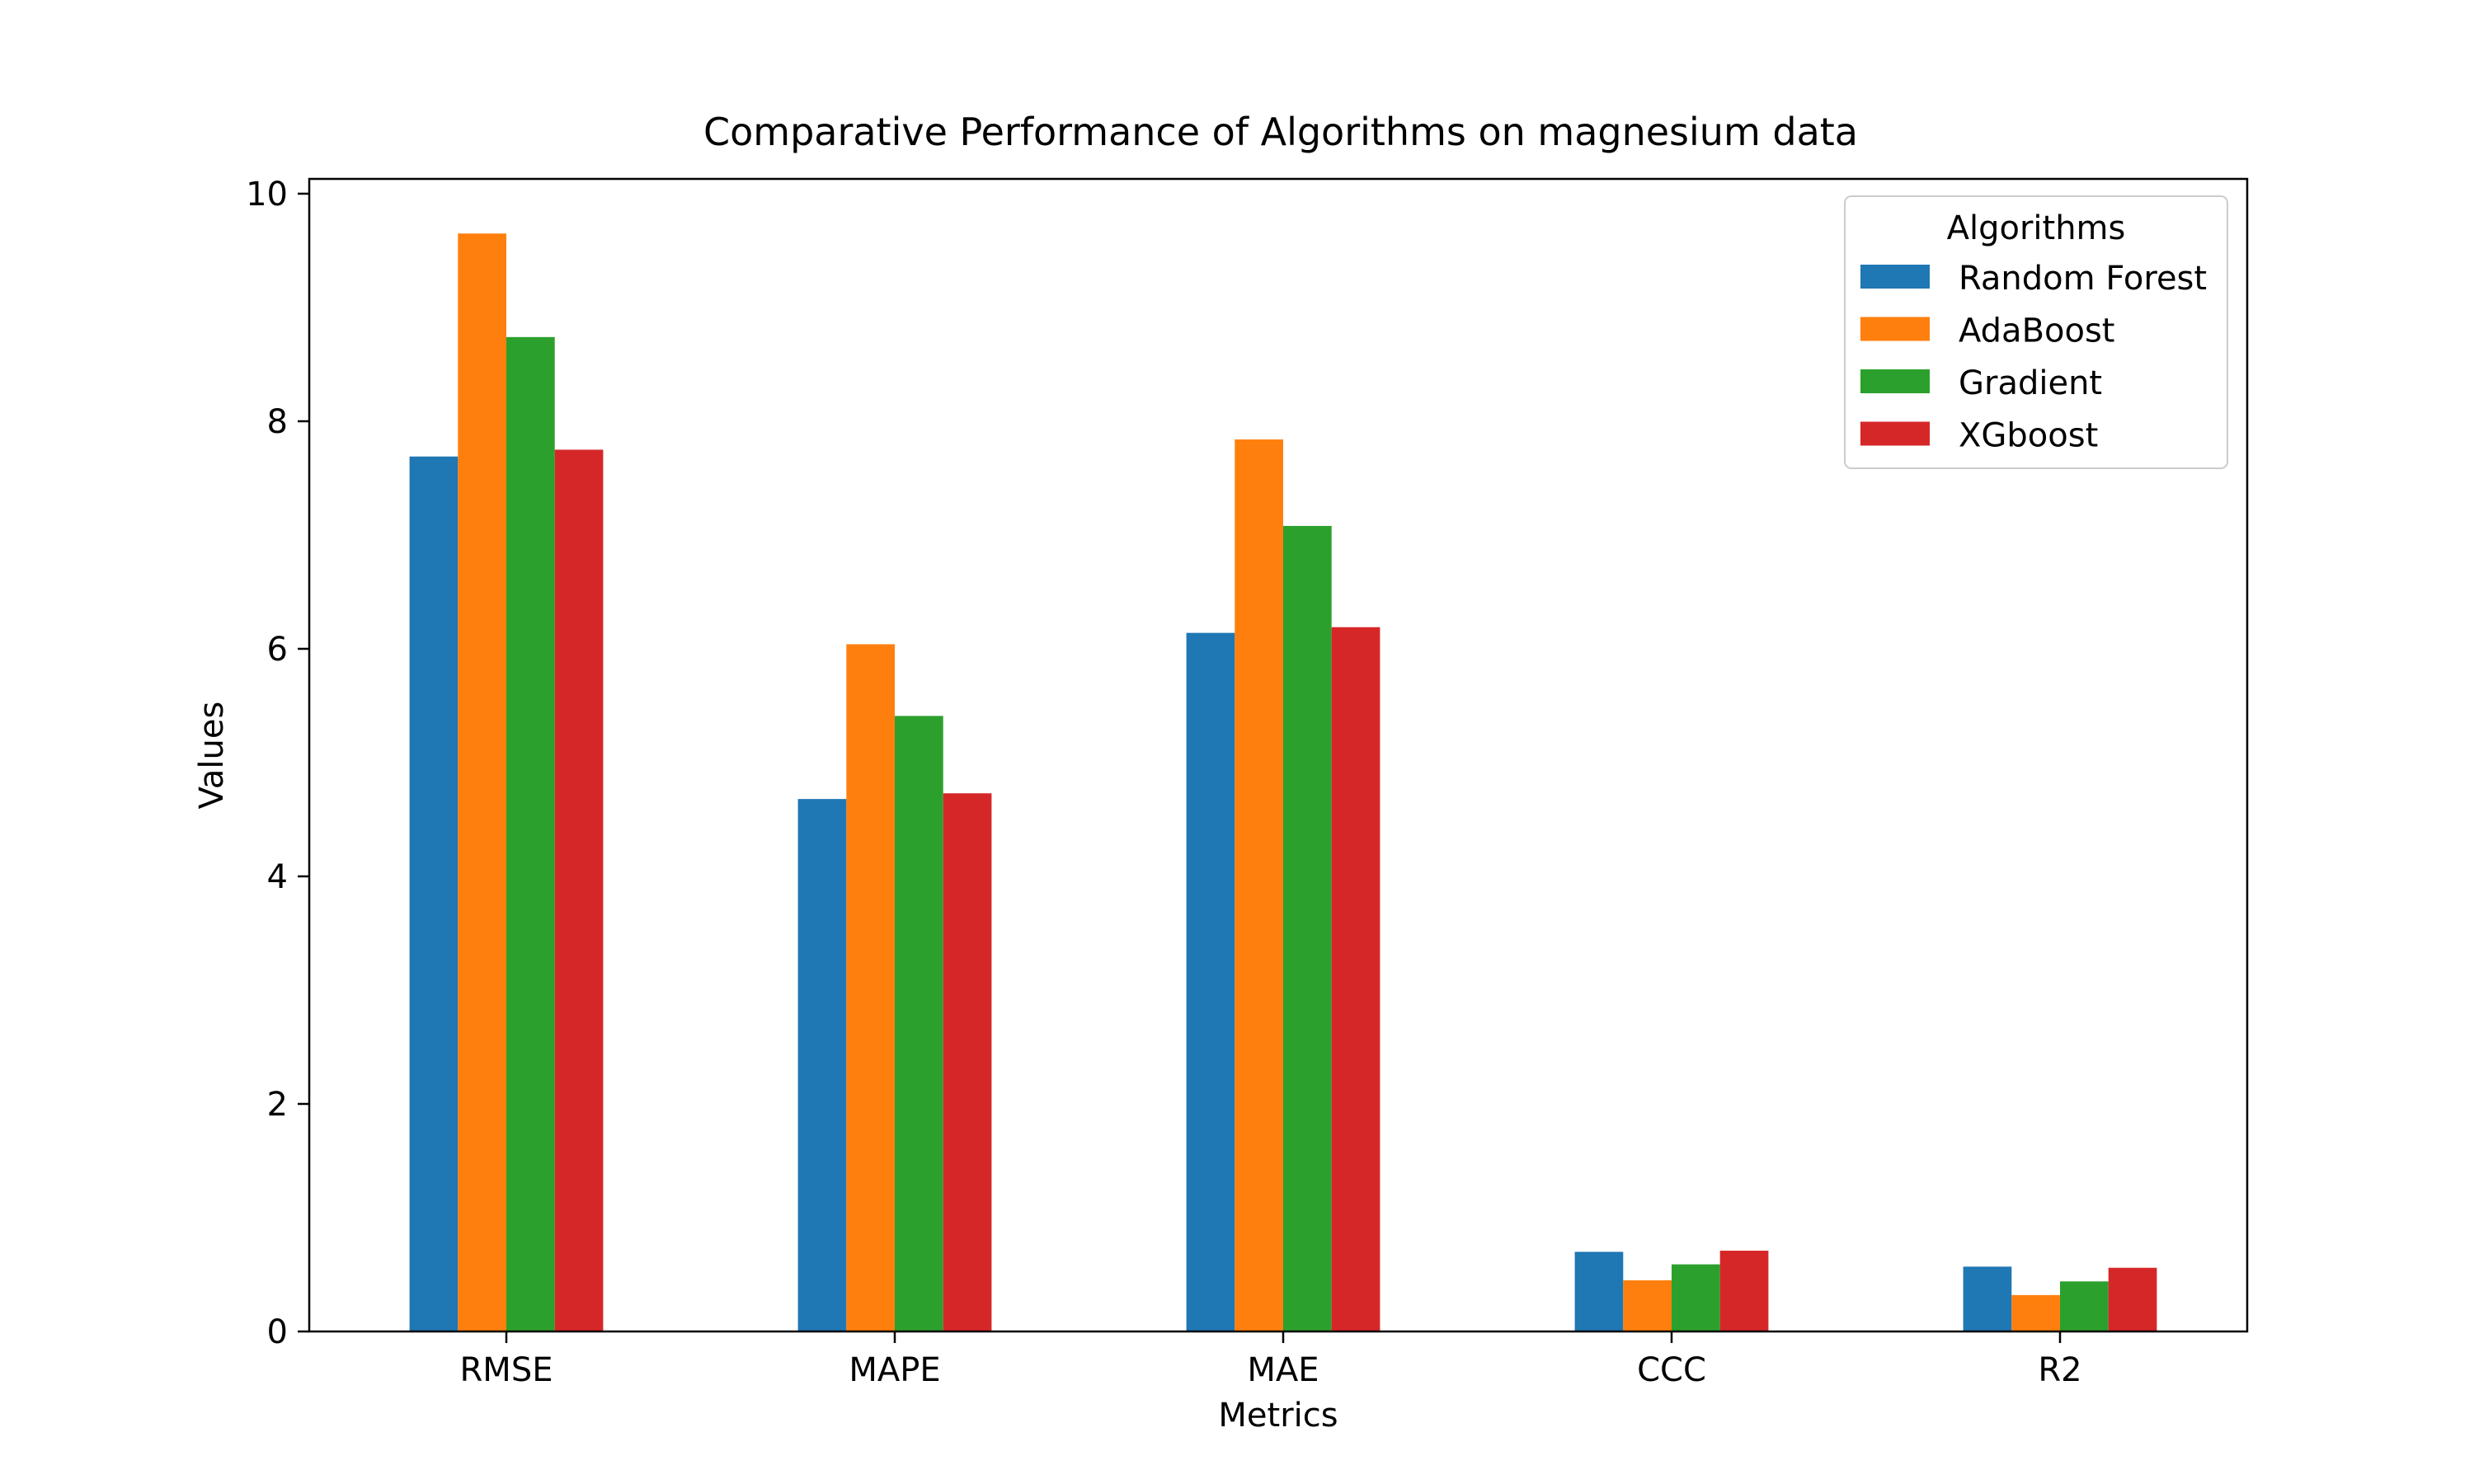 The height and width of the screenshot is (1484, 2474). I want to click on legend-label-gradient: Gradient, so click(2030, 383).